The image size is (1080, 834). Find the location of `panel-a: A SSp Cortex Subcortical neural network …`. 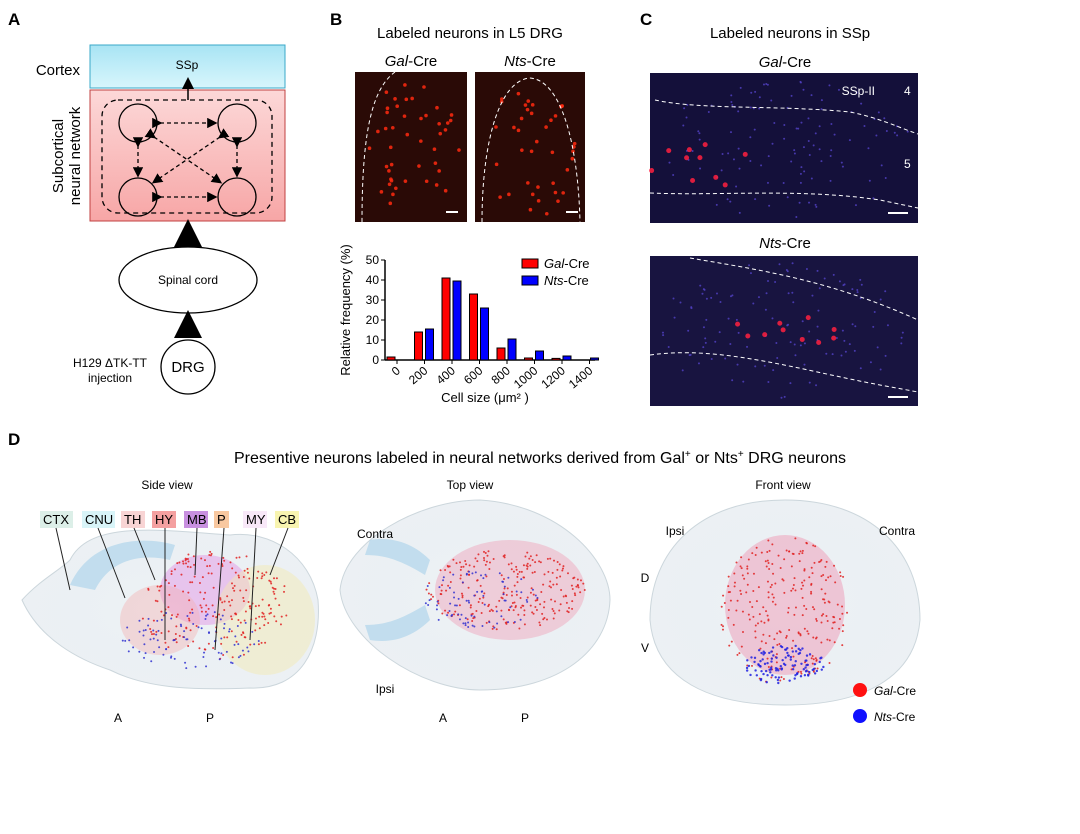

panel-a: A SSp Cortex Subcortical neural network … is located at coordinates (147, 202).